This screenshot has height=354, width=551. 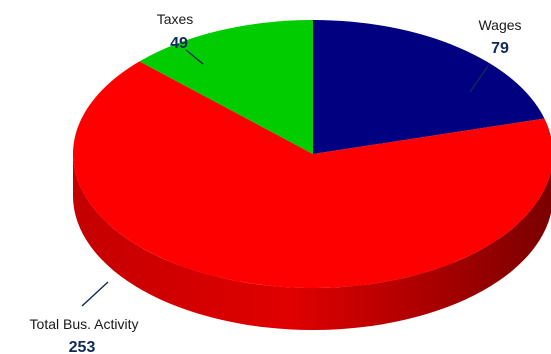 I want to click on slice-value-total-bus-activity: 253, so click(x=82, y=346).